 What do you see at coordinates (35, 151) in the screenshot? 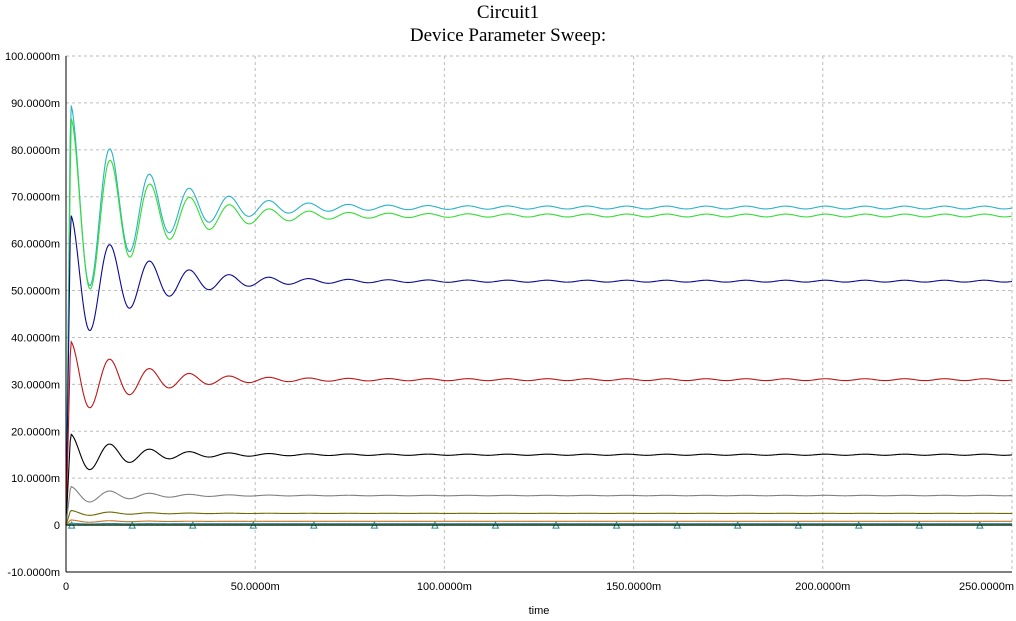
I see `y-tick-label: 80.0000m` at bounding box center [35, 151].